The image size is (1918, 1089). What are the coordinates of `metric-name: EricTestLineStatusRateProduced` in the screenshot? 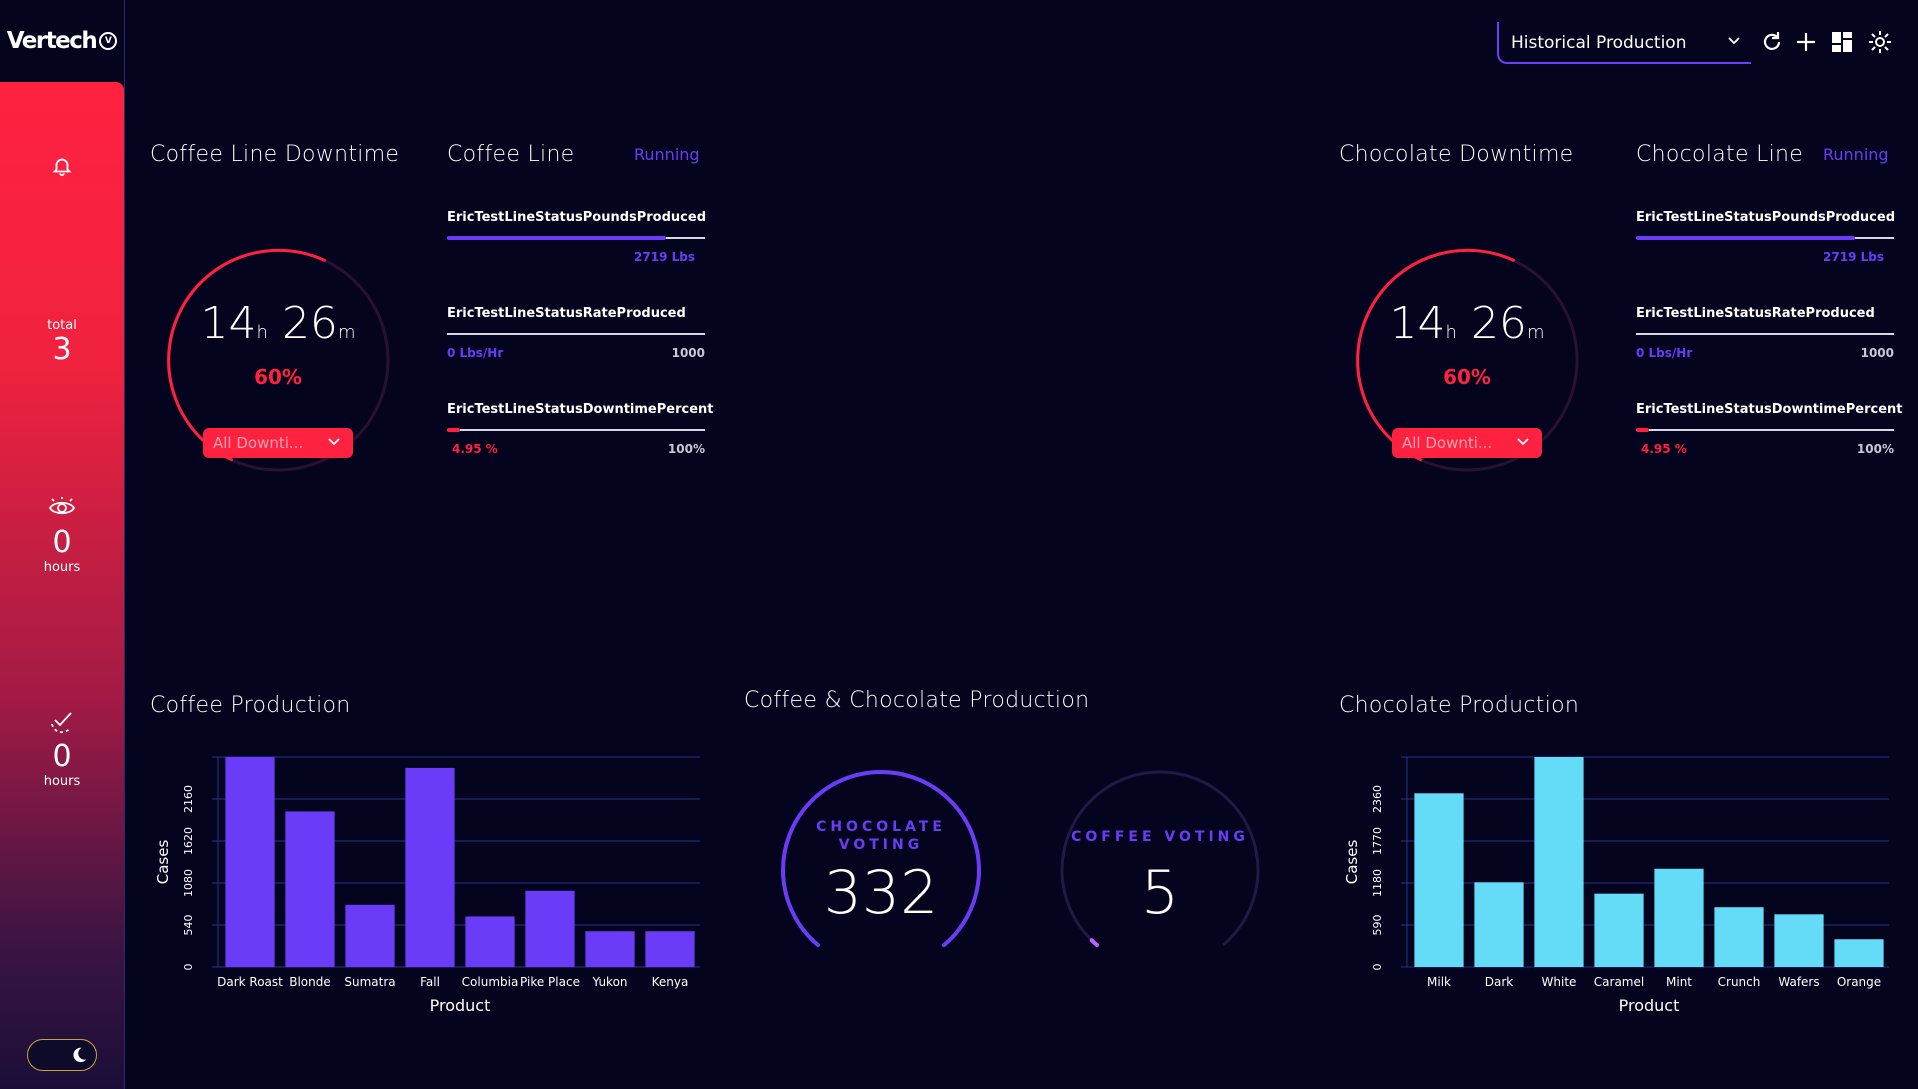 It's located at (1755, 313).